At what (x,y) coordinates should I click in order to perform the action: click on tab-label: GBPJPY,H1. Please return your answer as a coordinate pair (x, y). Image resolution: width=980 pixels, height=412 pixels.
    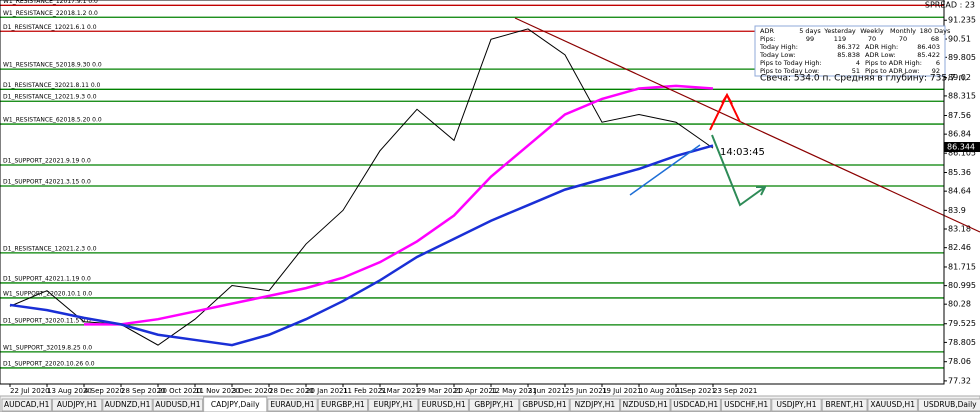
    Looking at the image, I should click on (494, 404).